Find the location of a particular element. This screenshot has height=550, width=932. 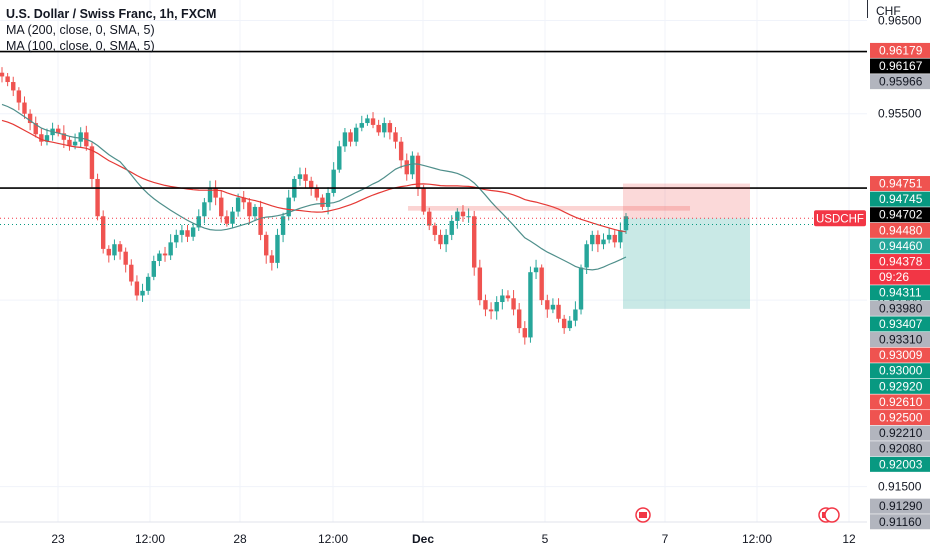

legend-ma200: MA (200, close, 0, SMA, 5) is located at coordinates (80, 30).